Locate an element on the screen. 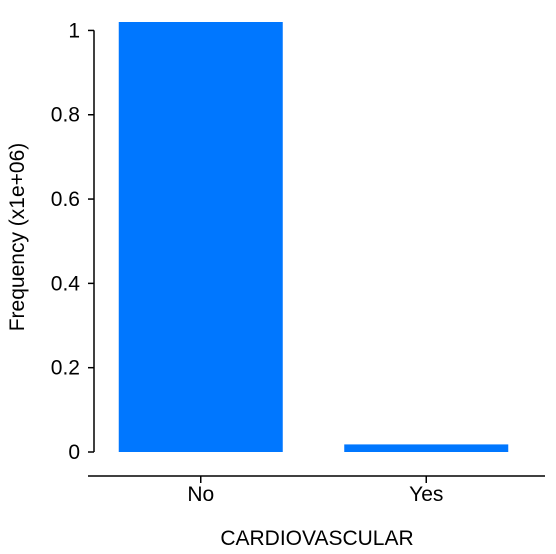 This screenshot has height=554, width=556. y-tick-label: 0.4 is located at coordinates (66, 283).